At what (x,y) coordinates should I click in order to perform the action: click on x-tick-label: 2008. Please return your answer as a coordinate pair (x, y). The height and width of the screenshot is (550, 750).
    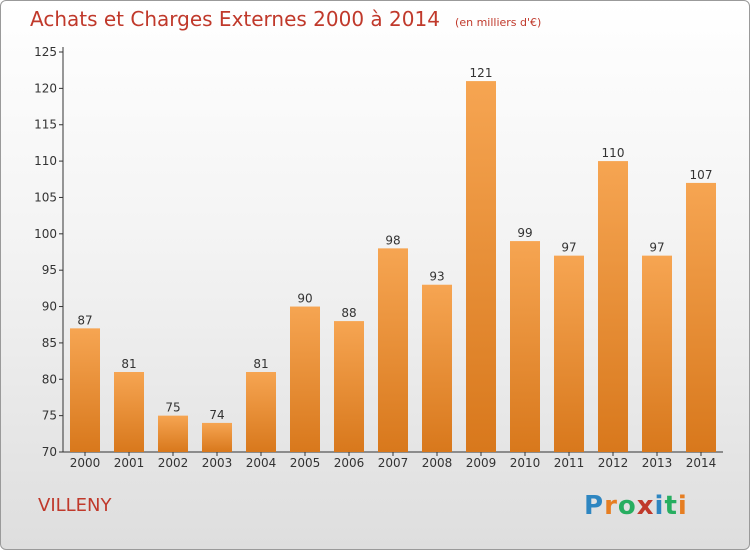
    Looking at the image, I should click on (437, 463).